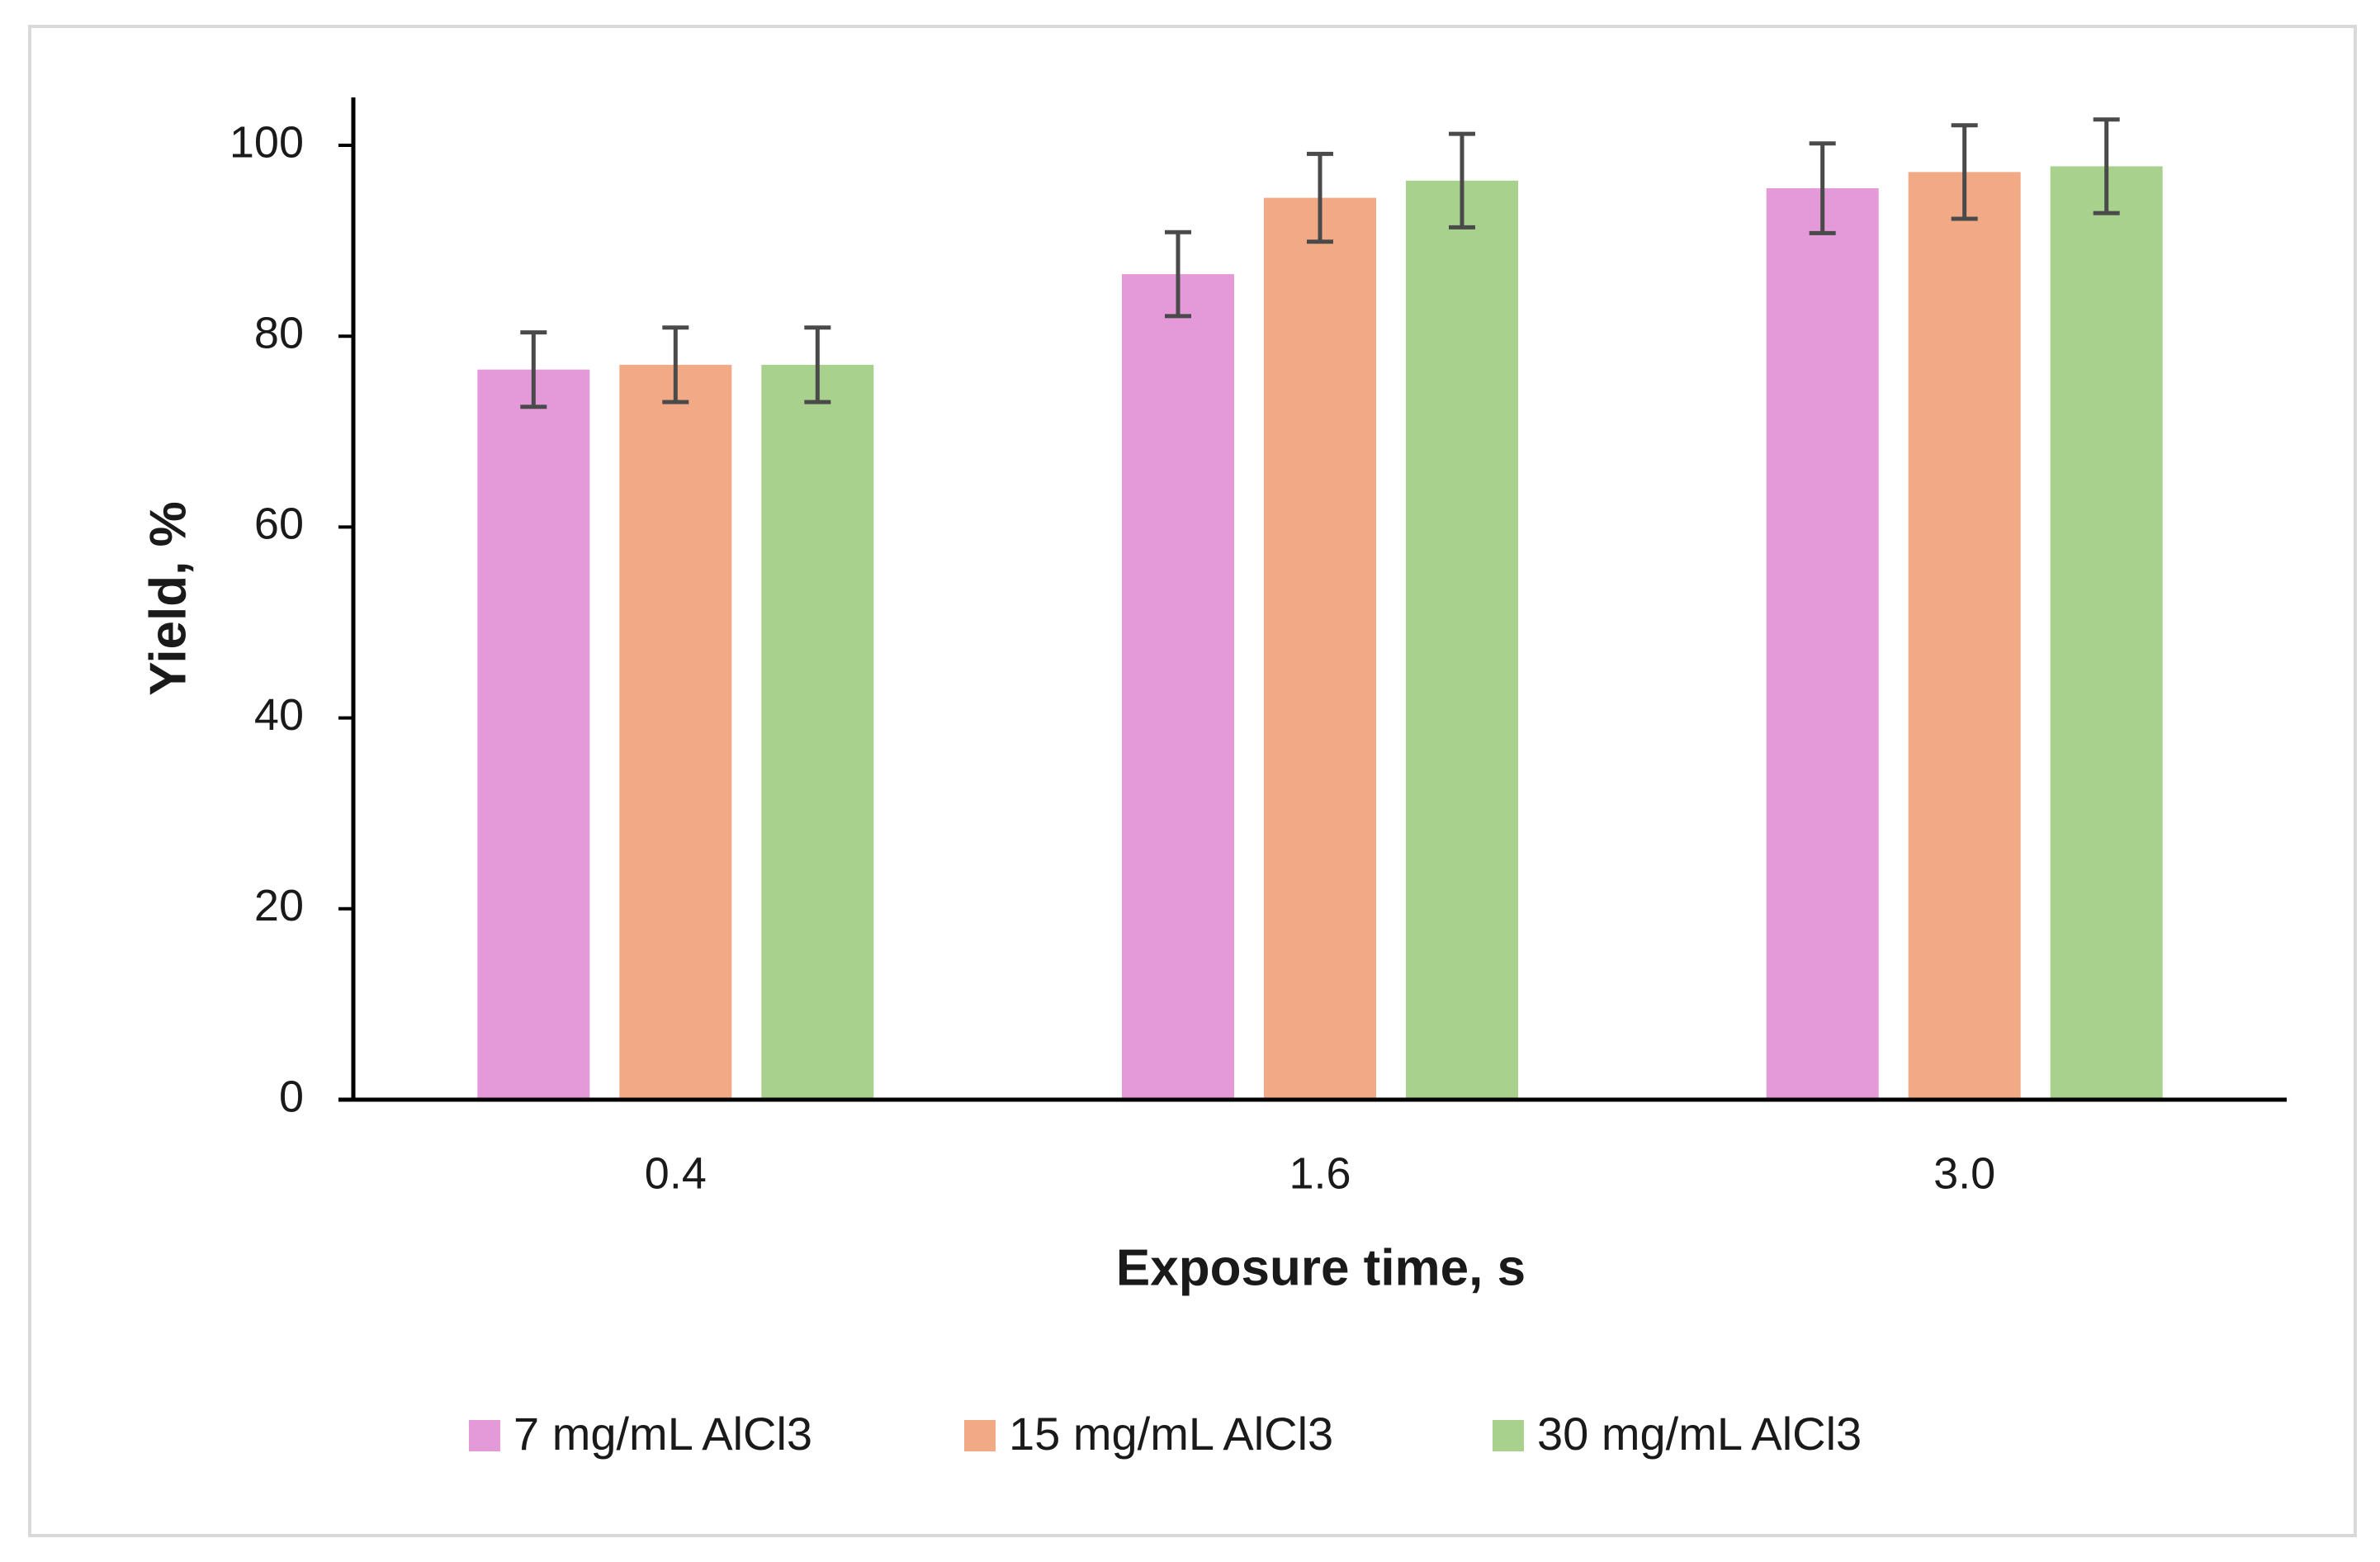  Describe the element at coordinates (676, 1173) in the screenshot. I see `x-tick-label: 0.4` at that location.